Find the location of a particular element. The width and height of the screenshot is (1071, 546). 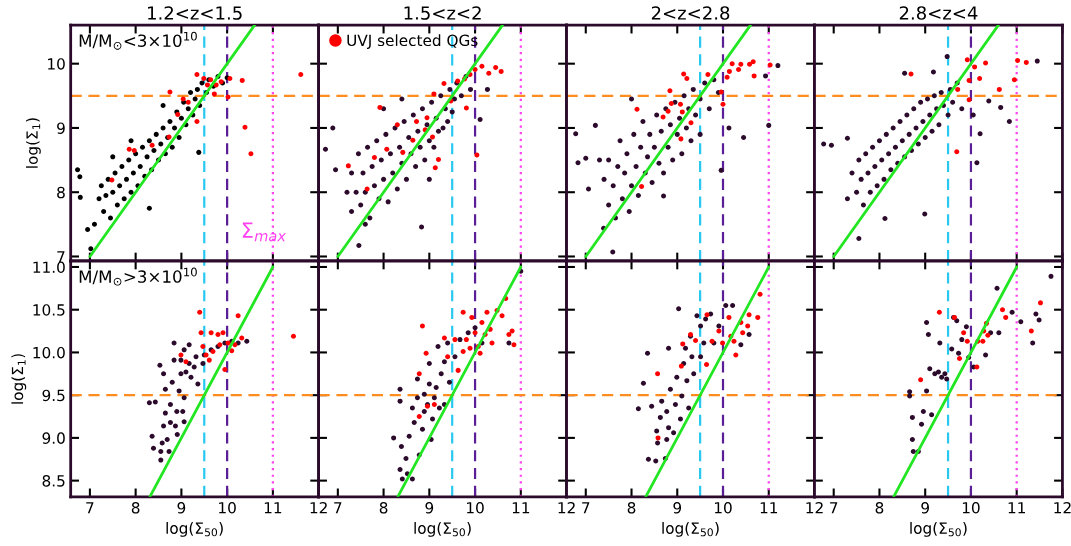

y-tick-label: 10.5 is located at coordinates (49, 310).